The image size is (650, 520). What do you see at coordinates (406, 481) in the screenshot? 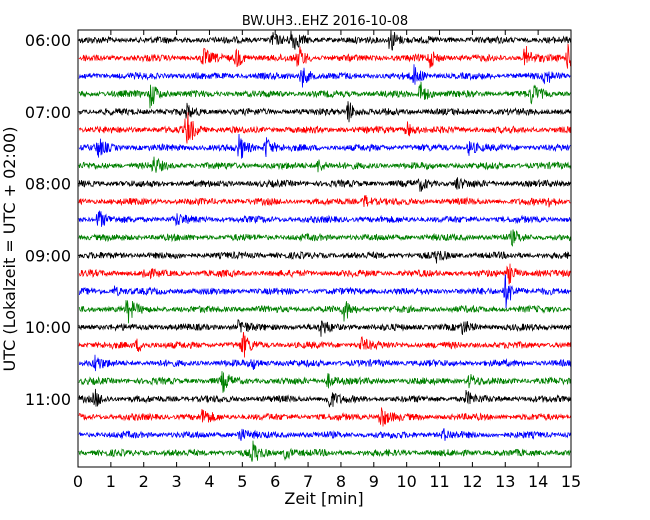
I see `x-tick-label: 10` at bounding box center [406, 481].